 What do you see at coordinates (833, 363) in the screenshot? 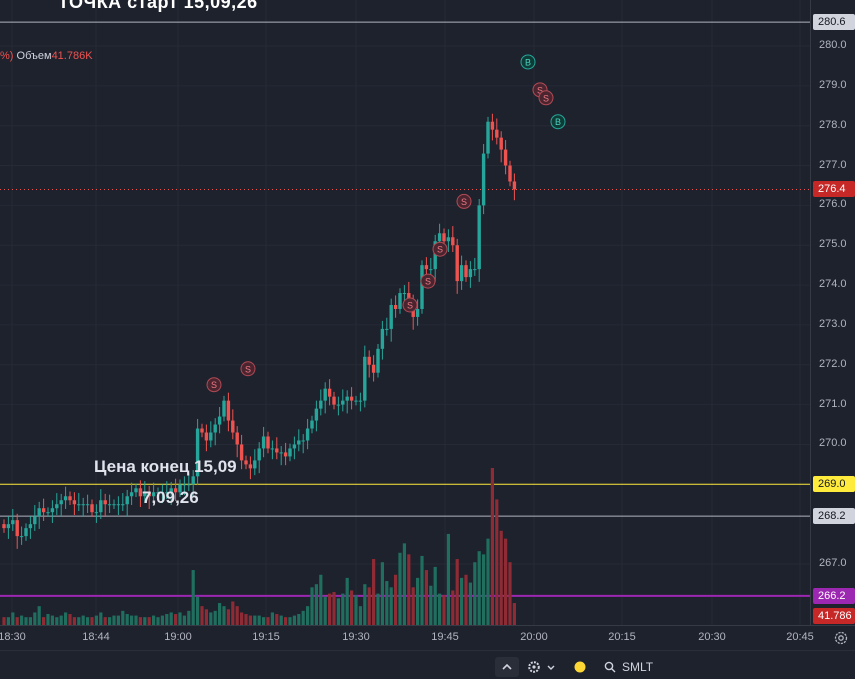
I see `price-tick-label: 272.0` at bounding box center [833, 363].